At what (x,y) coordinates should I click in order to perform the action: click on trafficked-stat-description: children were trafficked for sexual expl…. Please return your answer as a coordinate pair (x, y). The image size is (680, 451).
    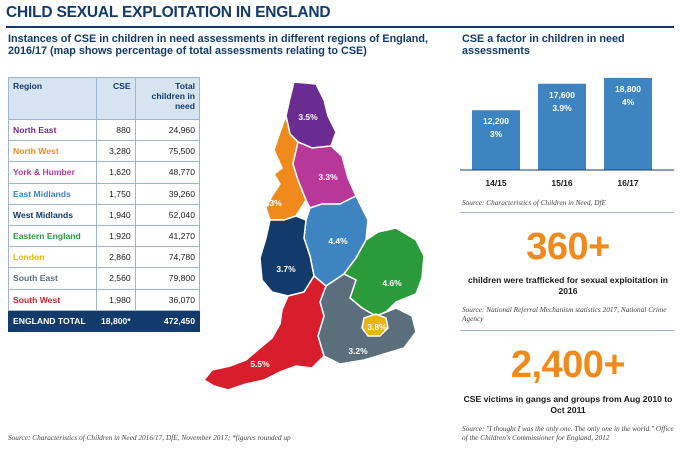
    Looking at the image, I should click on (568, 285).